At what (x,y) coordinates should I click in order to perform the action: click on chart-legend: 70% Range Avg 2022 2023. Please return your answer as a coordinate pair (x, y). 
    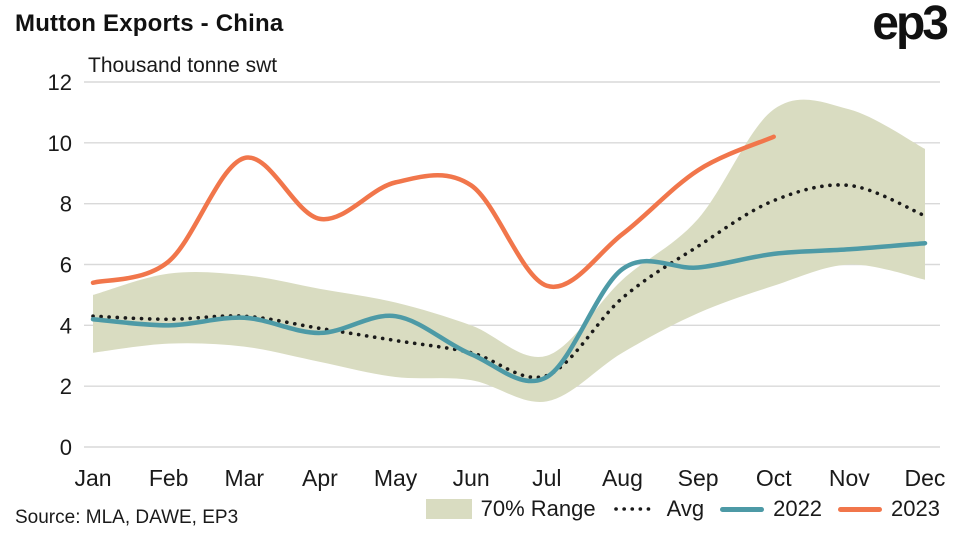
    Looking at the image, I should click on (675, 509).